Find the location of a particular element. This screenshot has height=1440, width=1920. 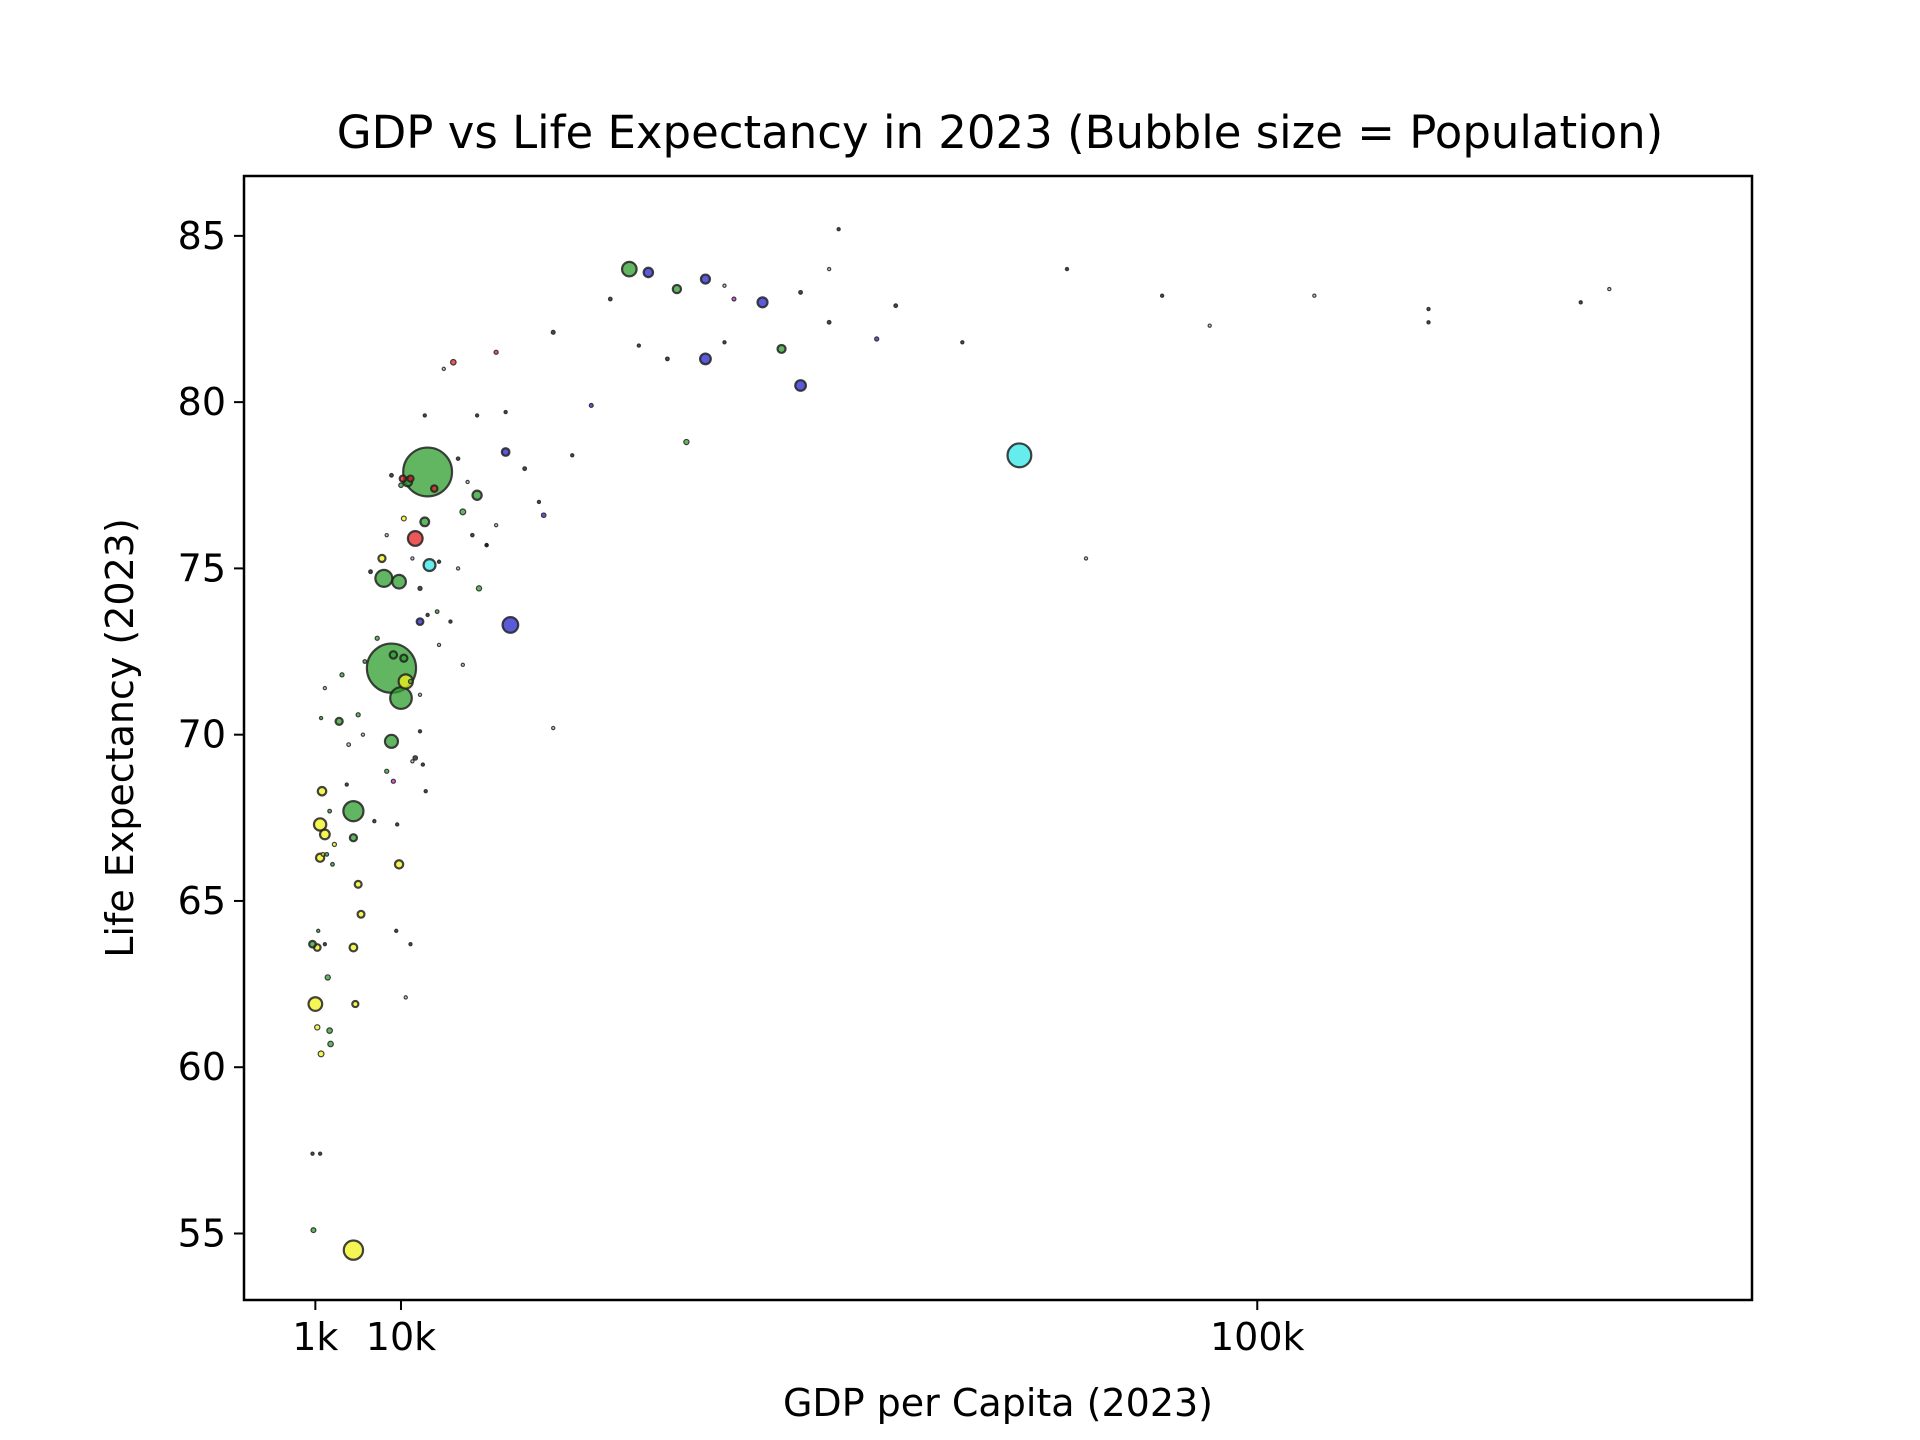

x-tick-label: 10k is located at coordinates (401, 1337).